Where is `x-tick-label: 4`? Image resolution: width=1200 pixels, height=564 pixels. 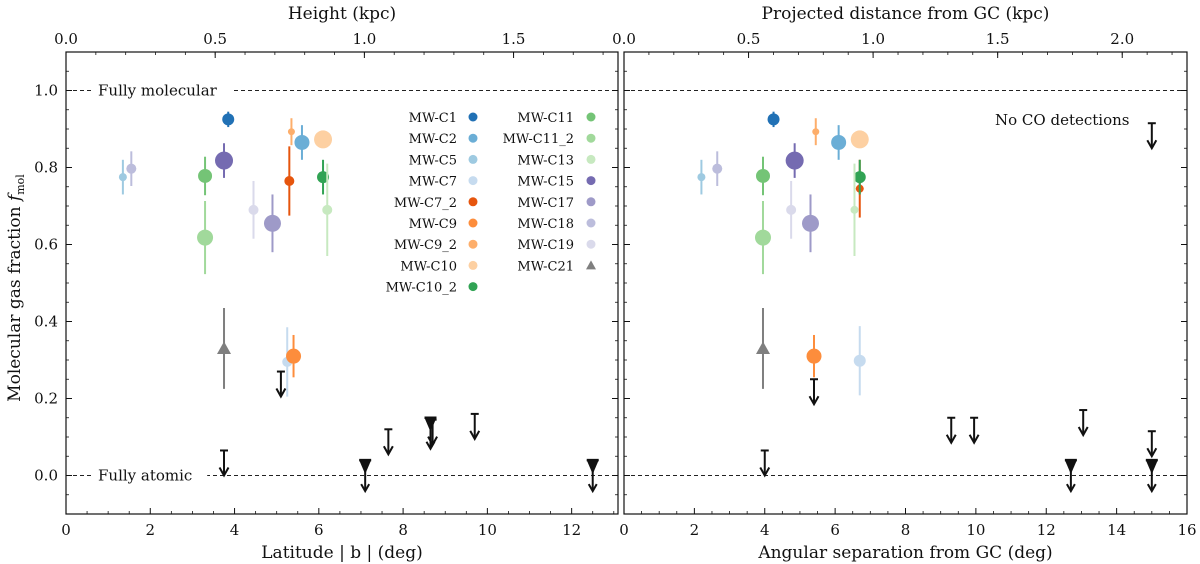 x-tick-label: 4 is located at coordinates (765, 530).